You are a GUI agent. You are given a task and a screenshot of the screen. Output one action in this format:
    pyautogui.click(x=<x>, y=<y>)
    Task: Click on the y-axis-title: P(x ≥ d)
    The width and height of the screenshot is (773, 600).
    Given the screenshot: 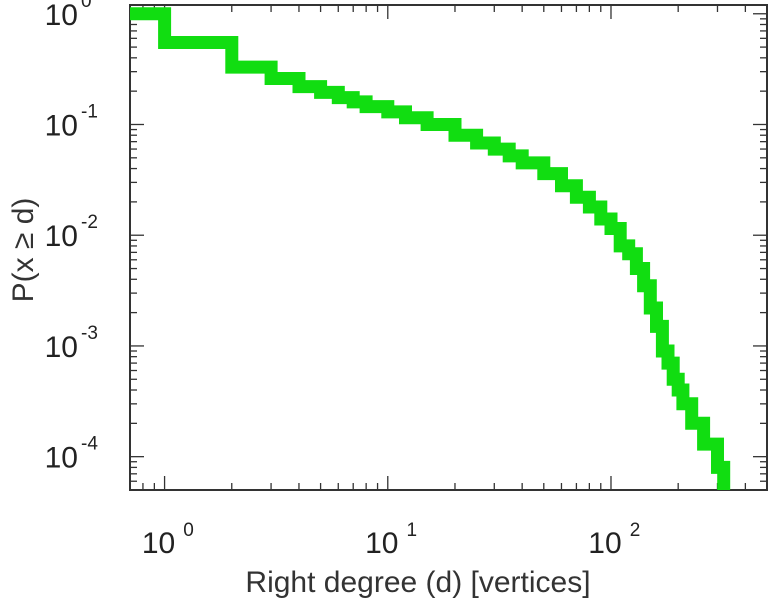 What is the action you would take?
    pyautogui.click(x=23, y=250)
    